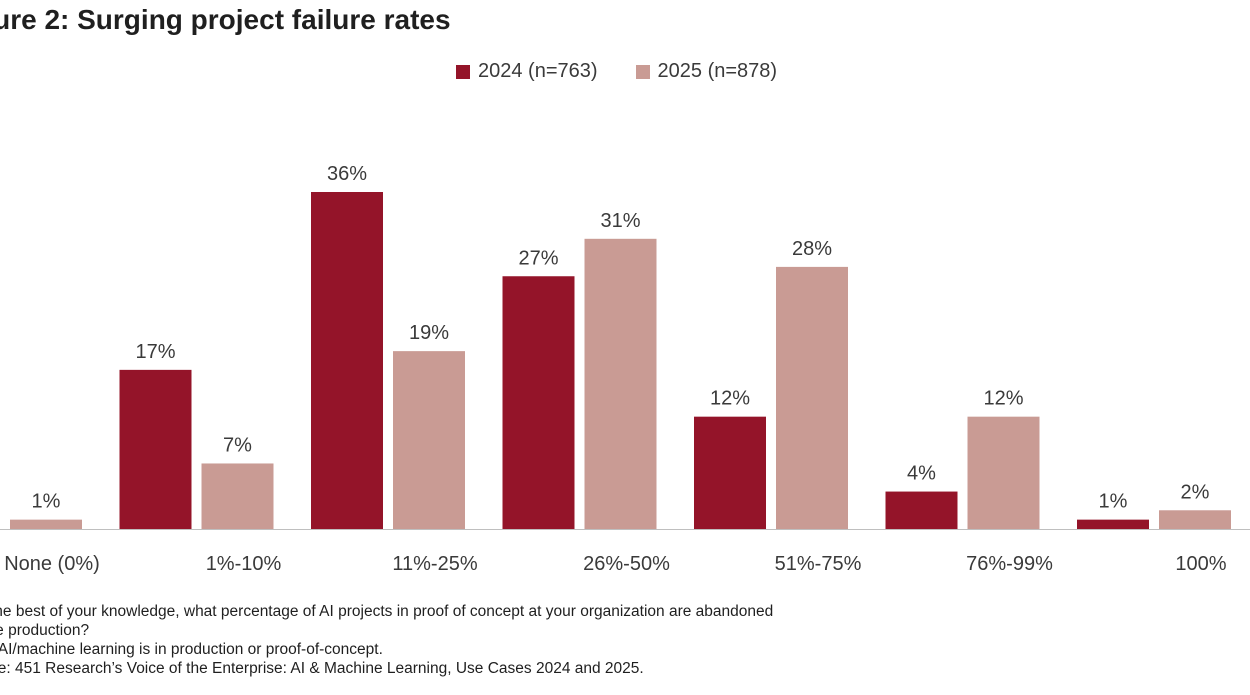 Image resolution: width=1250 pixels, height=695 pixels. What do you see at coordinates (1195, 492) in the screenshot?
I see `data-label-2025-6: 2%` at bounding box center [1195, 492].